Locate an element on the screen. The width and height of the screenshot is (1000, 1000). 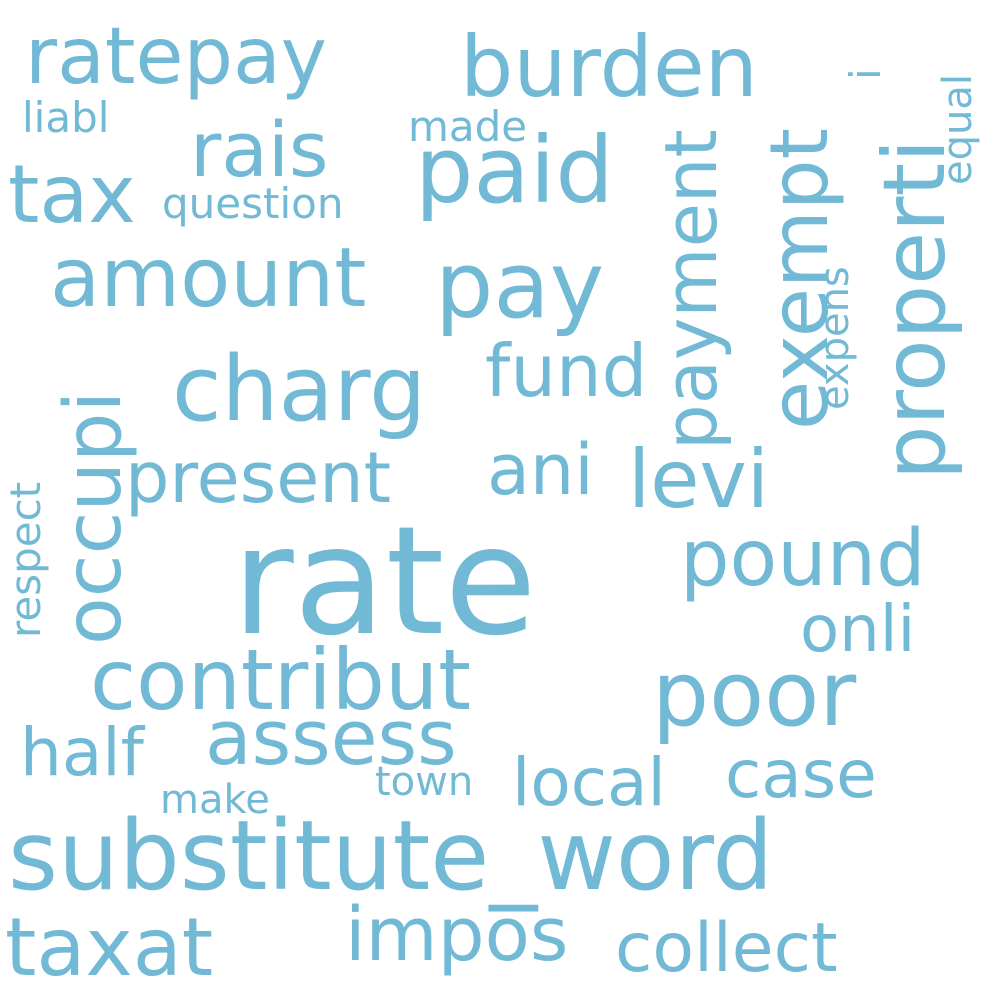
word-fund: fund is located at coordinates (566, 371).